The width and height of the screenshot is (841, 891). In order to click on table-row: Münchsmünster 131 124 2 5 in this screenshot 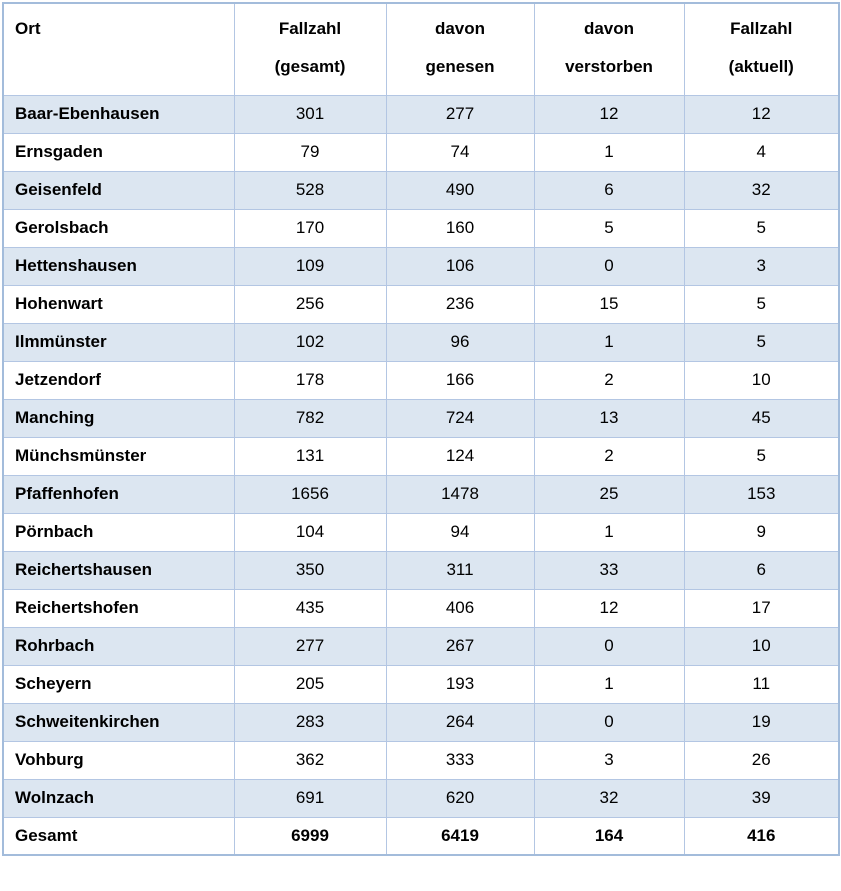, I will do `click(421, 456)`.